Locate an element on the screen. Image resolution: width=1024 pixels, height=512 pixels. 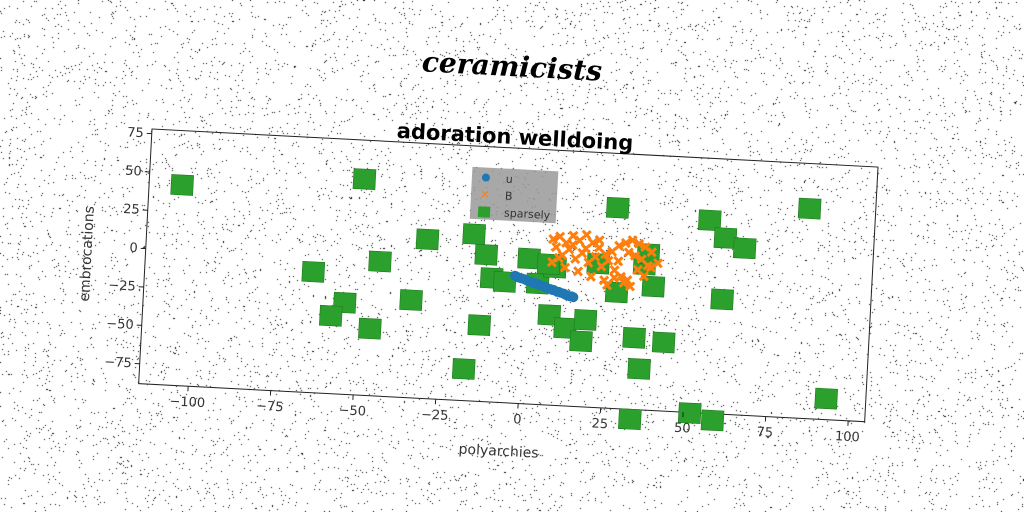
y-tick-label: 50 is located at coordinates (133, 172).